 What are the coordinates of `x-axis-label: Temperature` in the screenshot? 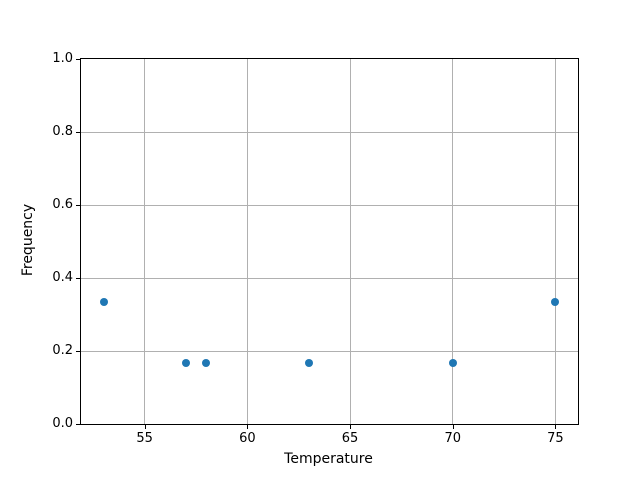 It's located at (328, 459).